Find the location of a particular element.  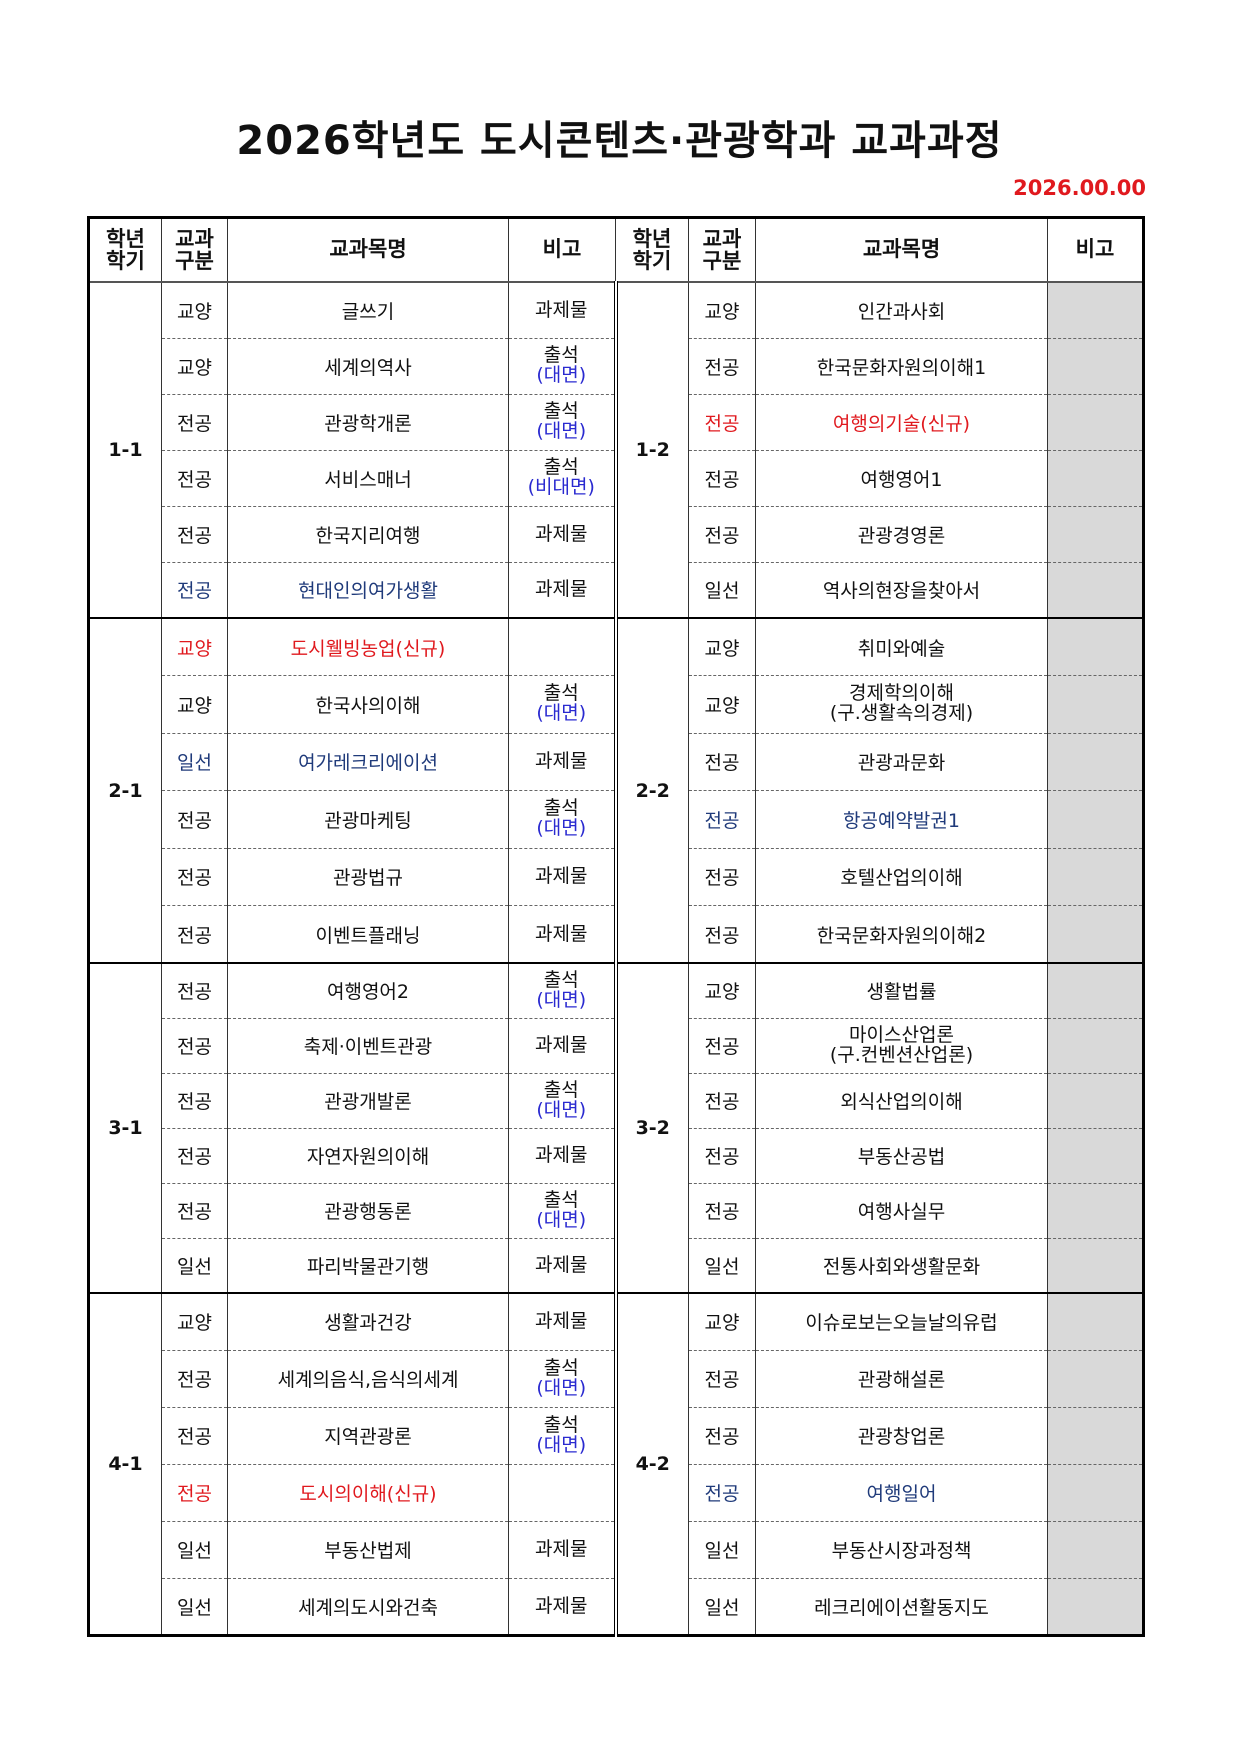

table-row: 전공 관광행동론 출석 (대면) 전공 여행사실무 is located at coordinates (616, 1211).